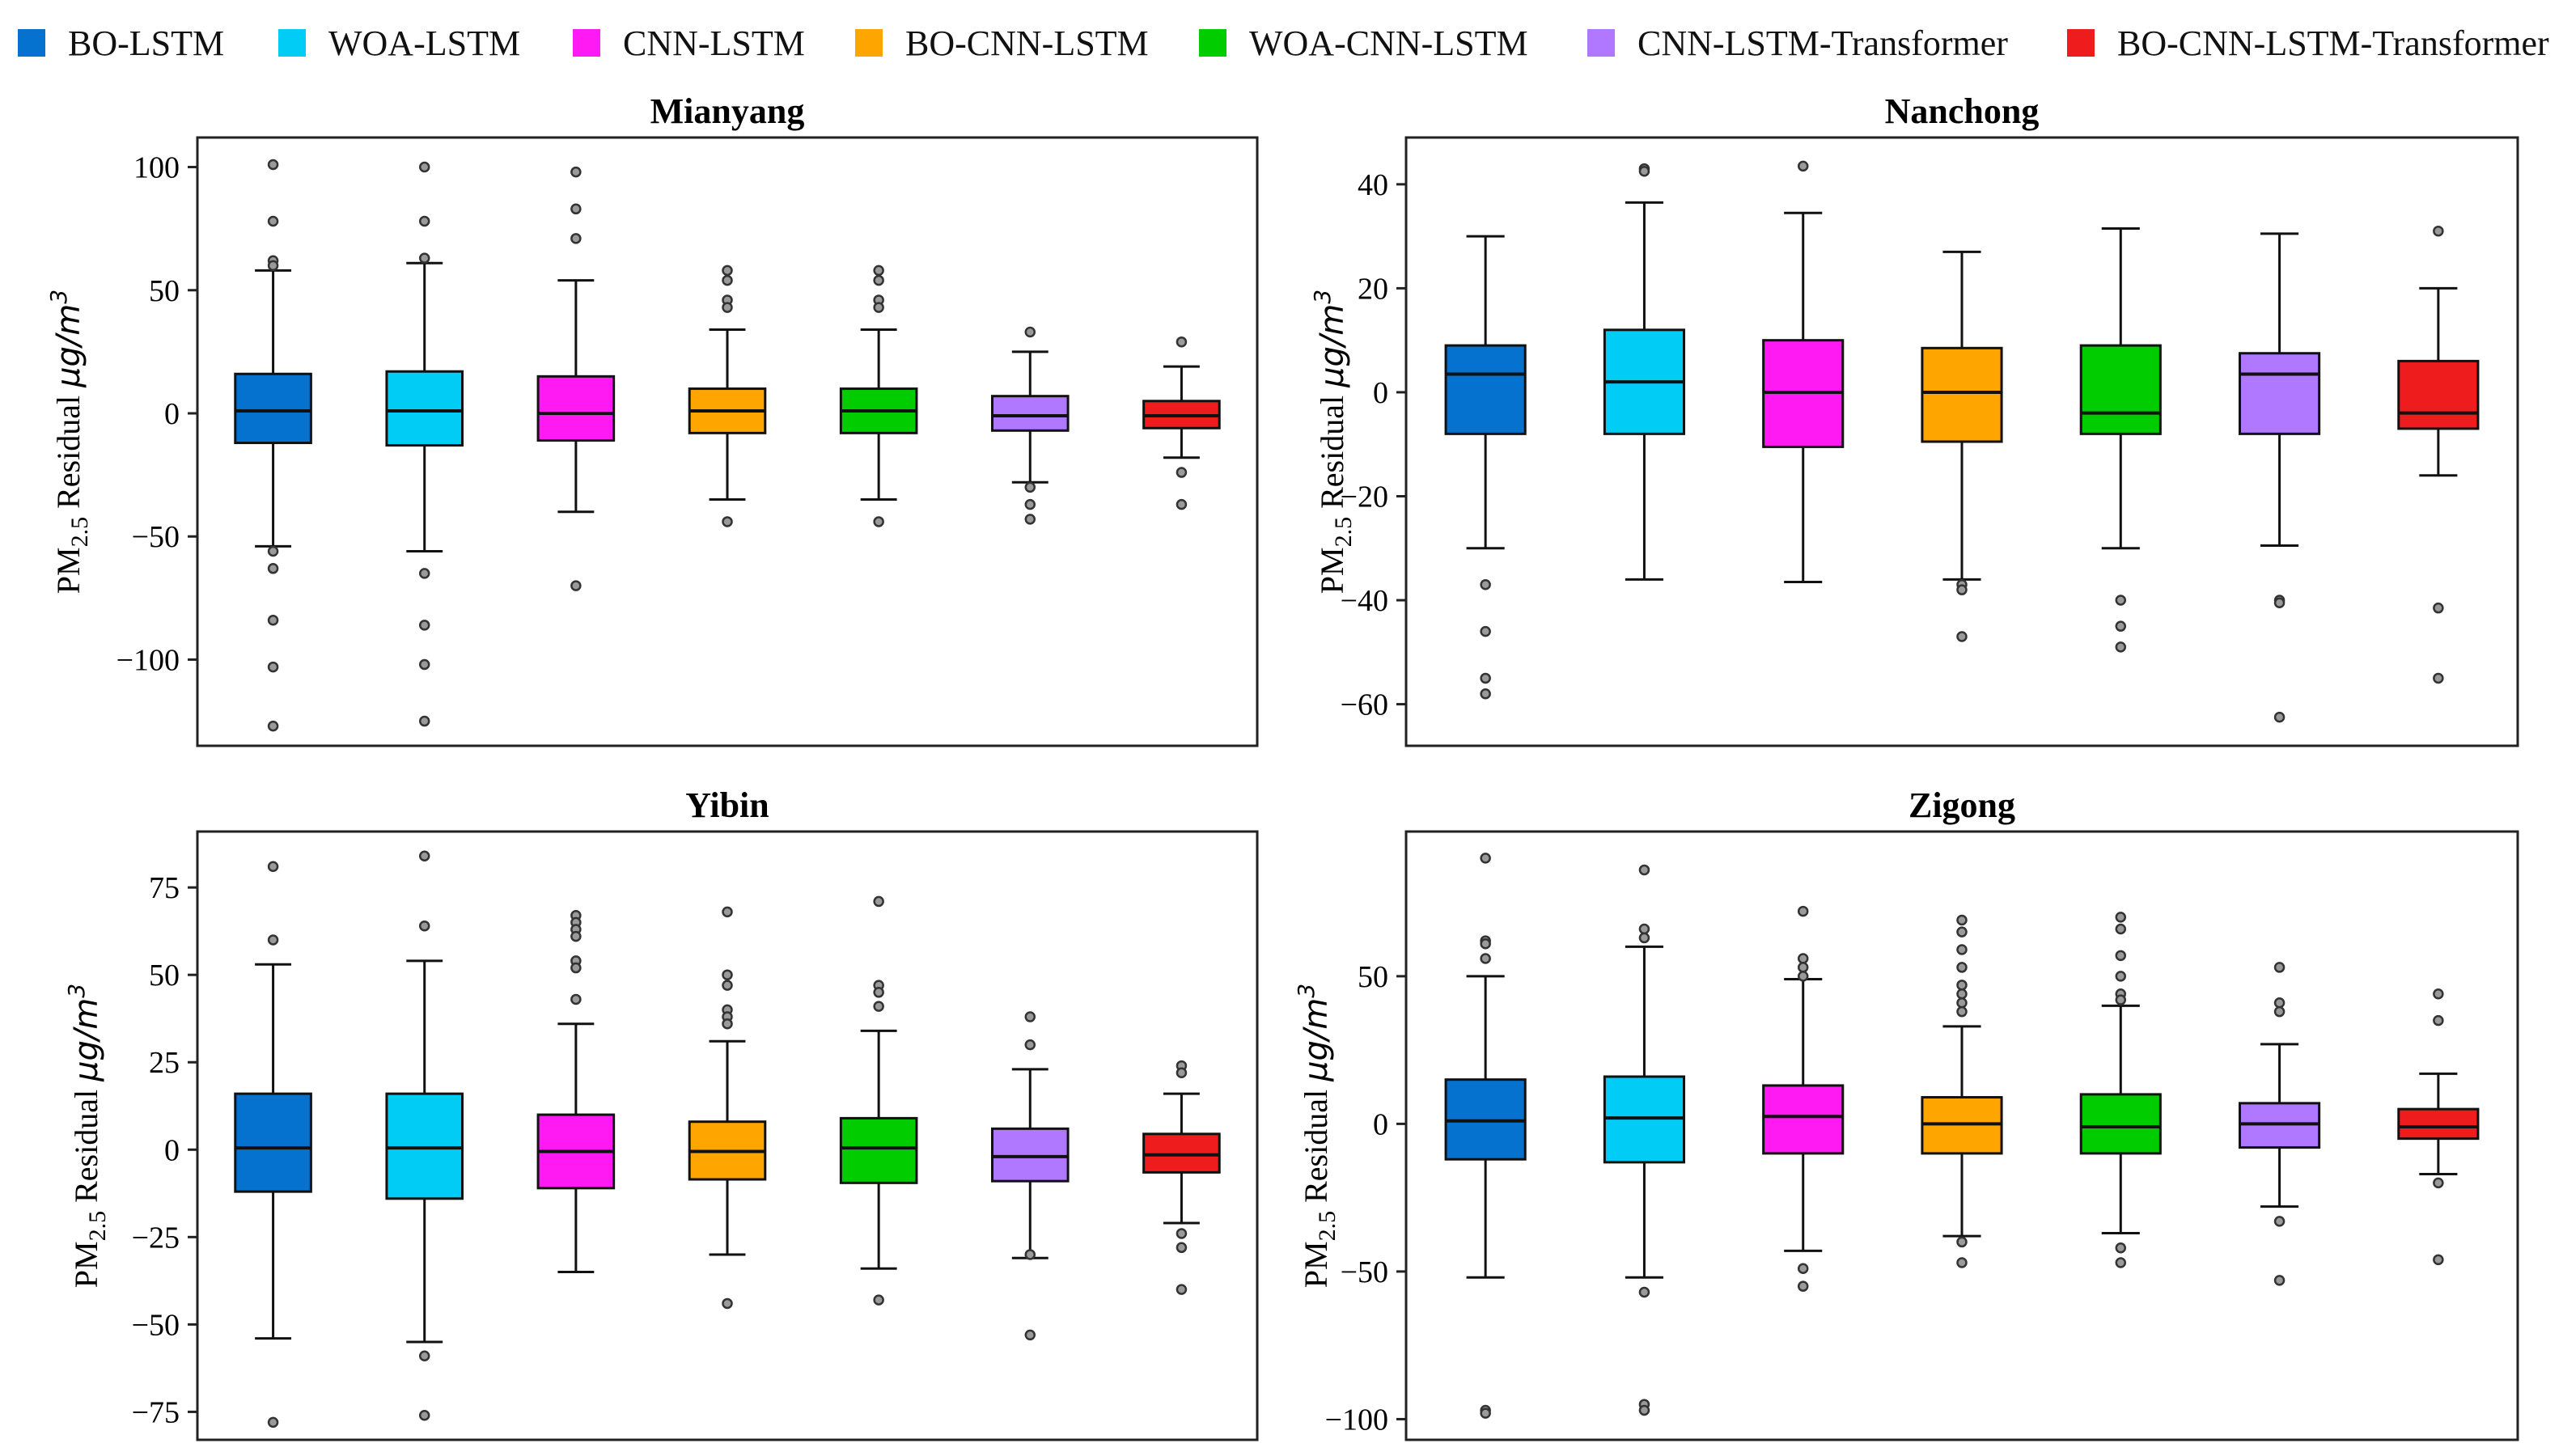 This screenshot has height=1456, width=2563. I want to click on legend-label: BO-CNN-LSTM-Transformer, so click(2333, 43).